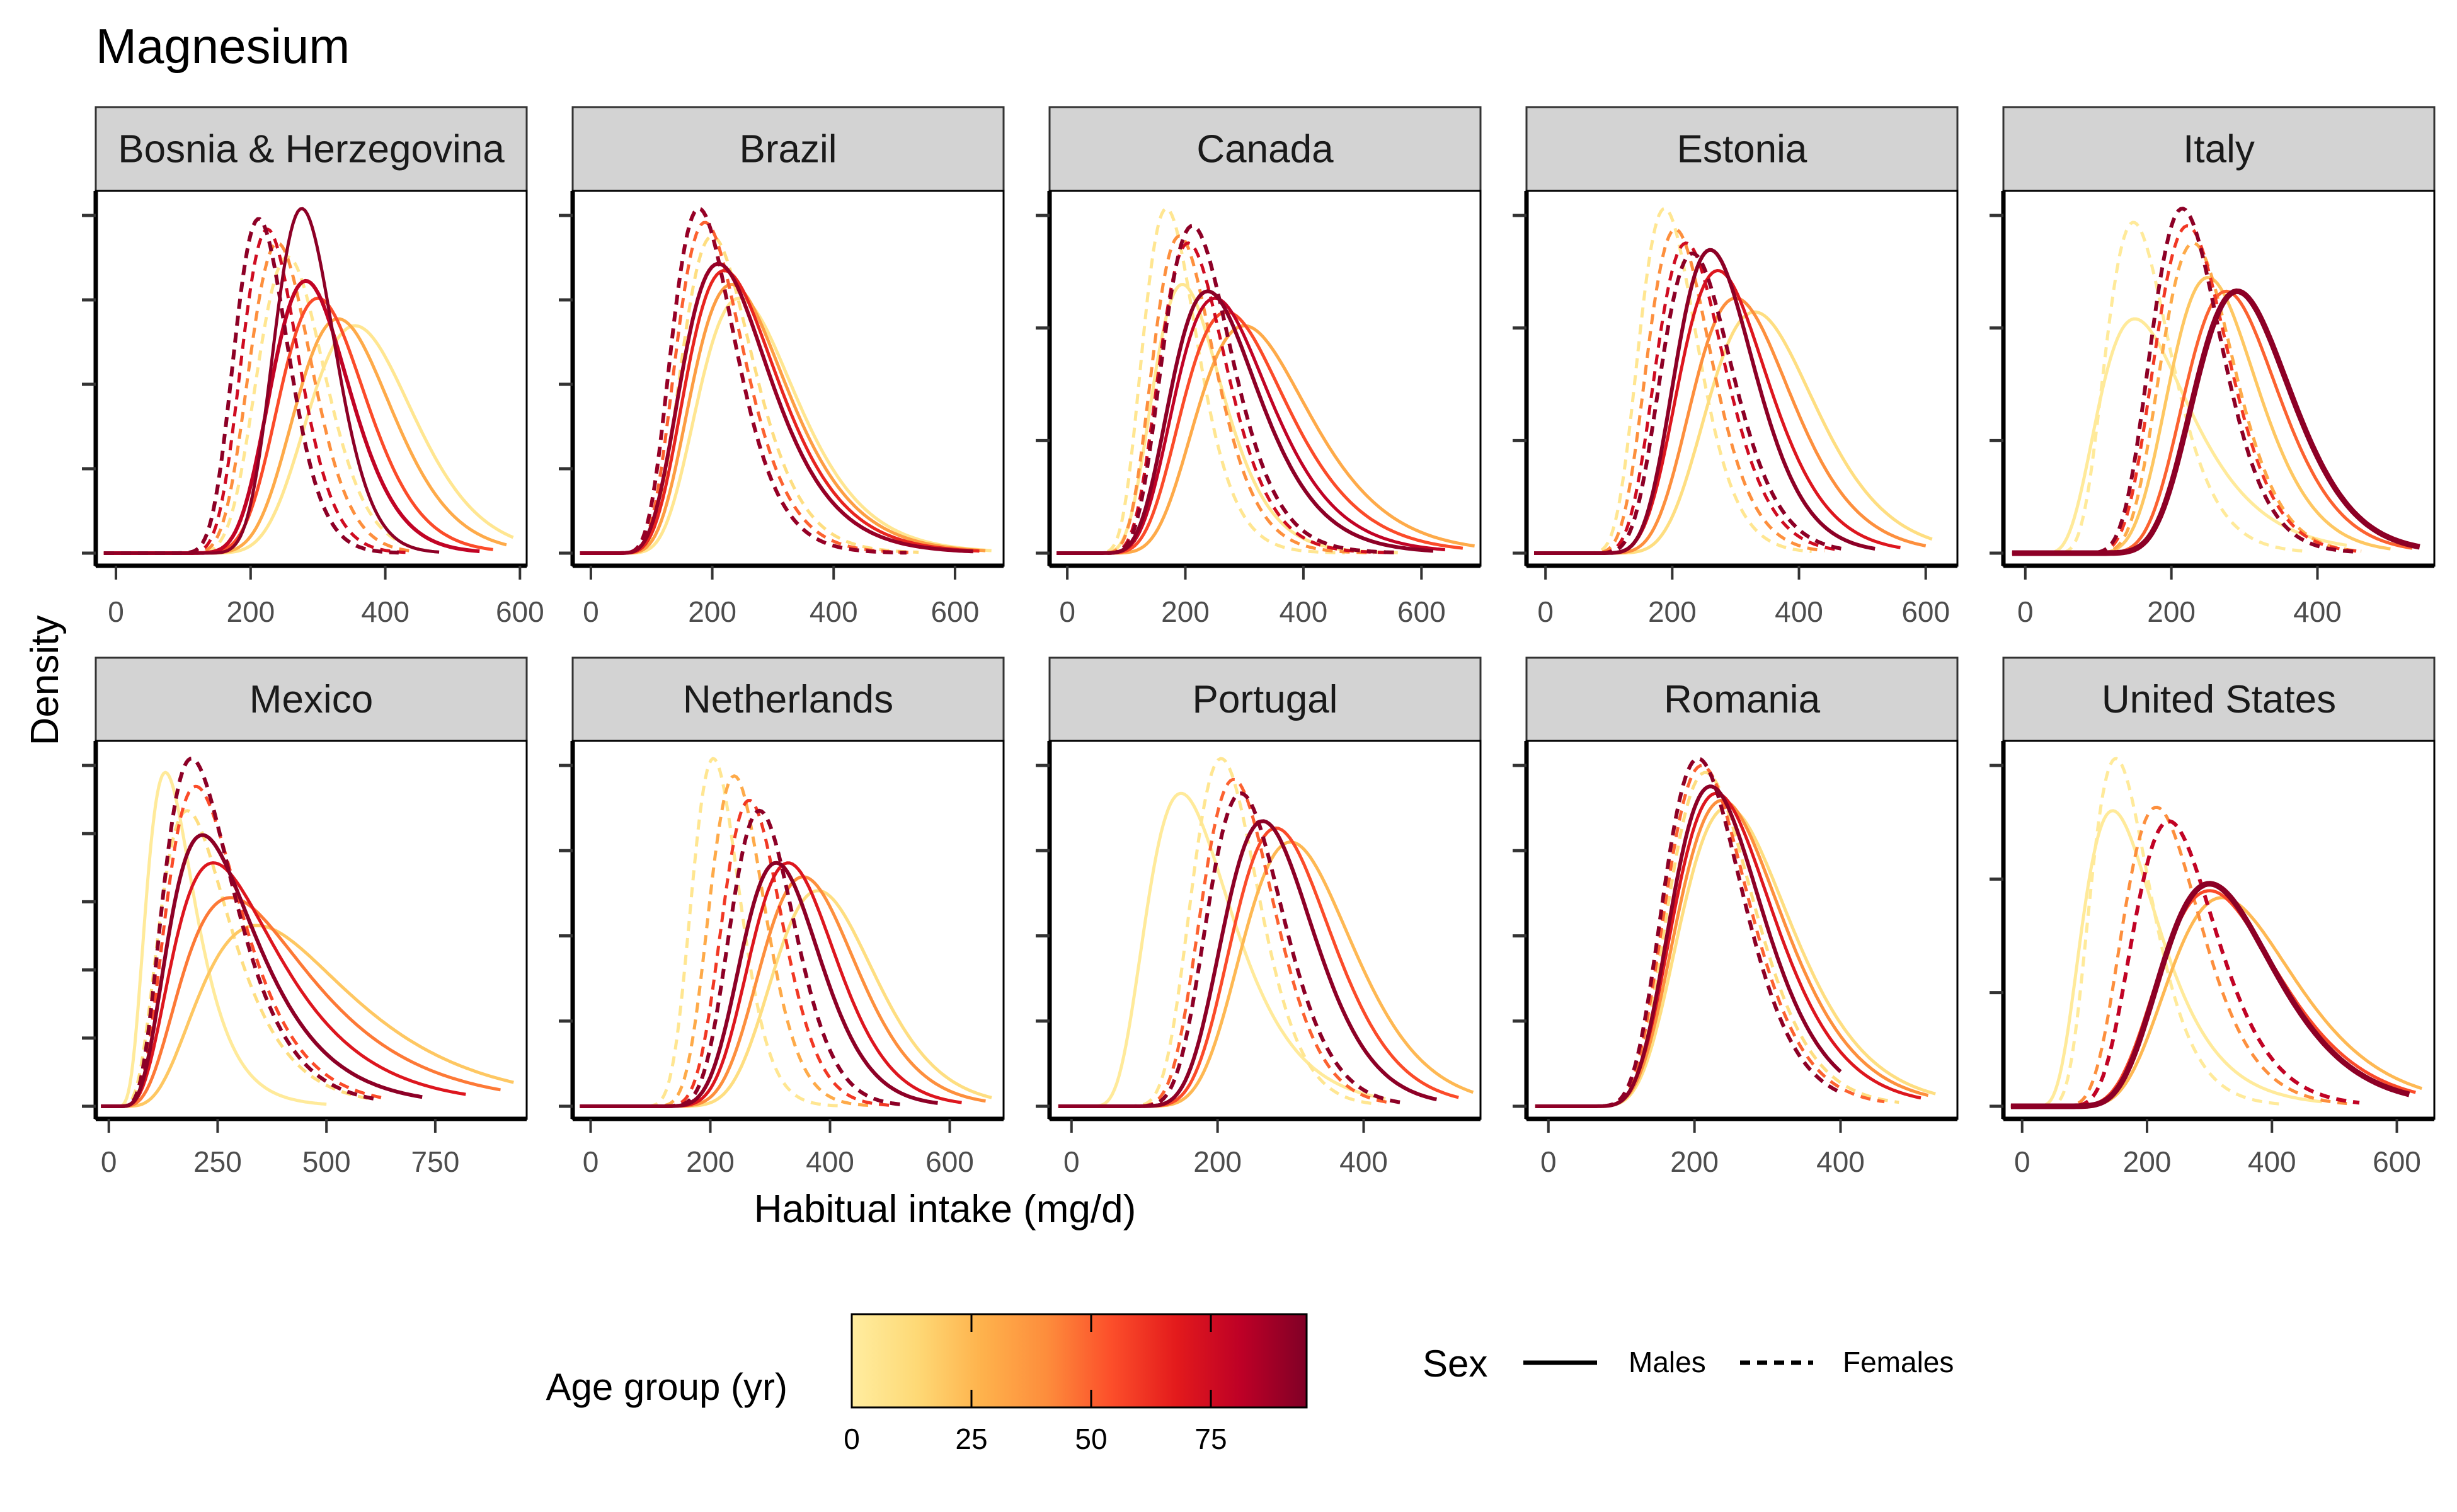 Image resolution: width=2457 pixels, height=1512 pixels. I want to click on panel-romania: Romania 0 200 400, so click(1736, 917).